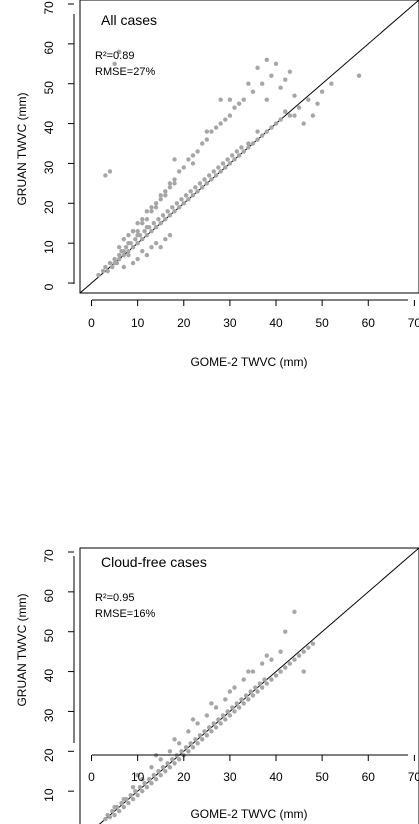  What do you see at coordinates (154, 562) in the screenshot?
I see `panel-title: Cloud-free cases` at bounding box center [154, 562].